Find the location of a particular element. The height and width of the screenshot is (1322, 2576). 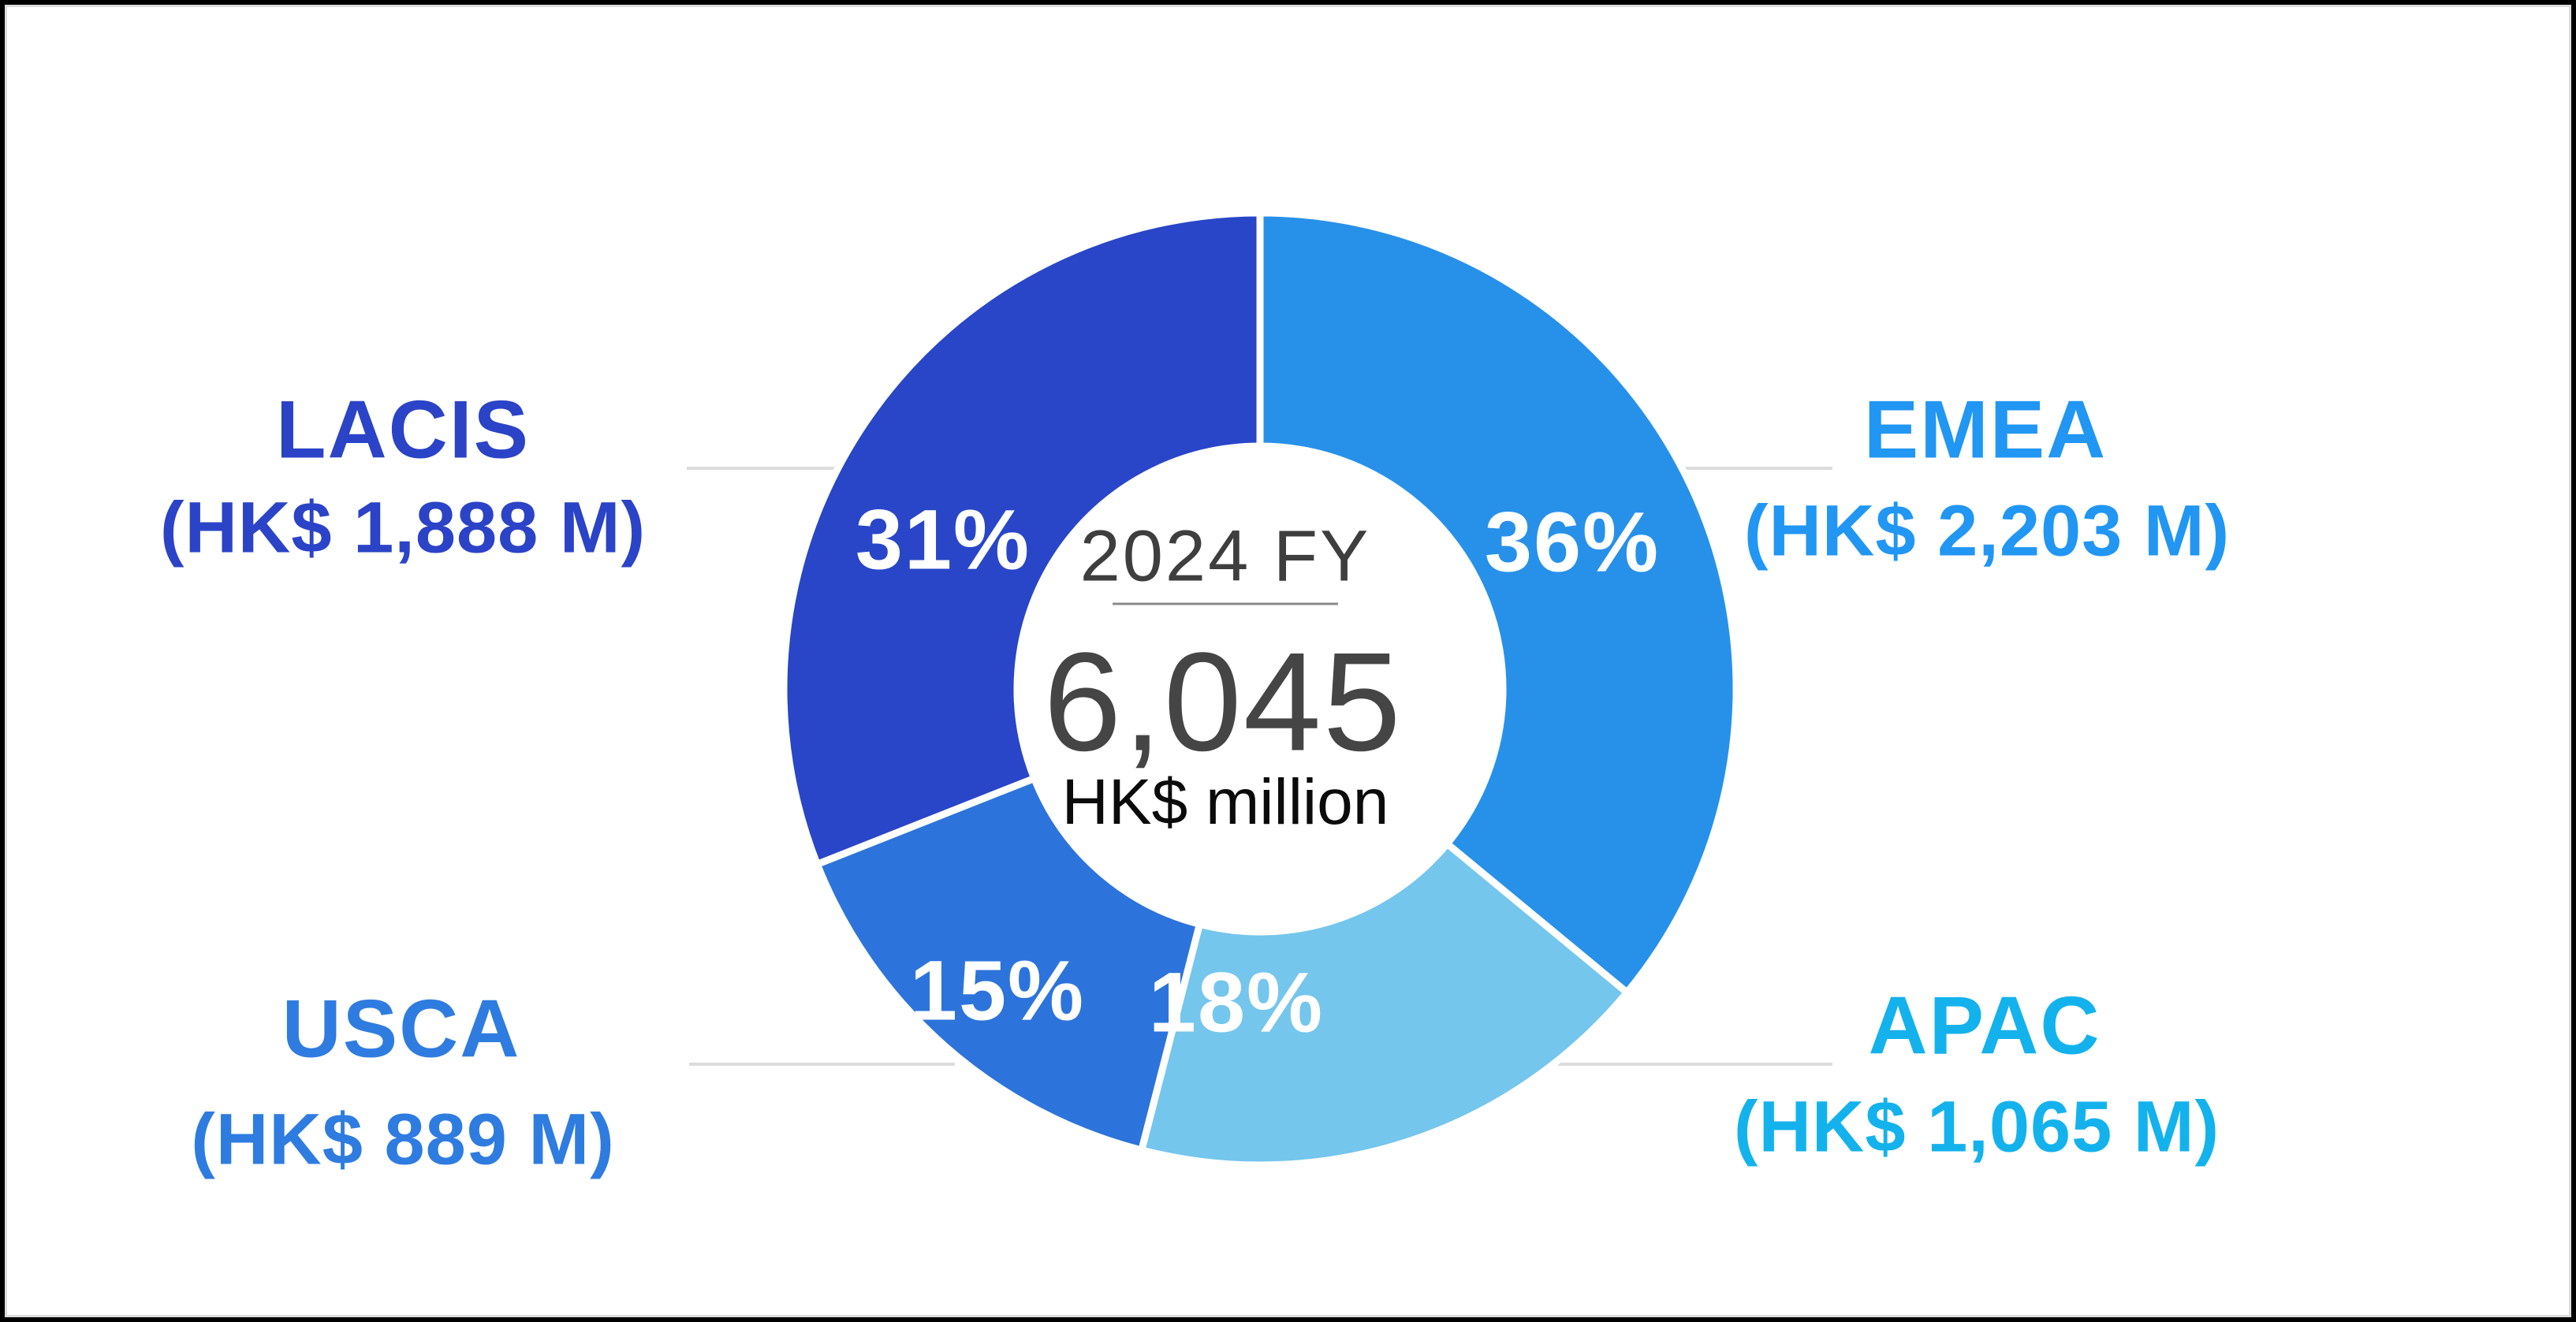

donut-segment-apac is located at coordinates (1385, 1004).